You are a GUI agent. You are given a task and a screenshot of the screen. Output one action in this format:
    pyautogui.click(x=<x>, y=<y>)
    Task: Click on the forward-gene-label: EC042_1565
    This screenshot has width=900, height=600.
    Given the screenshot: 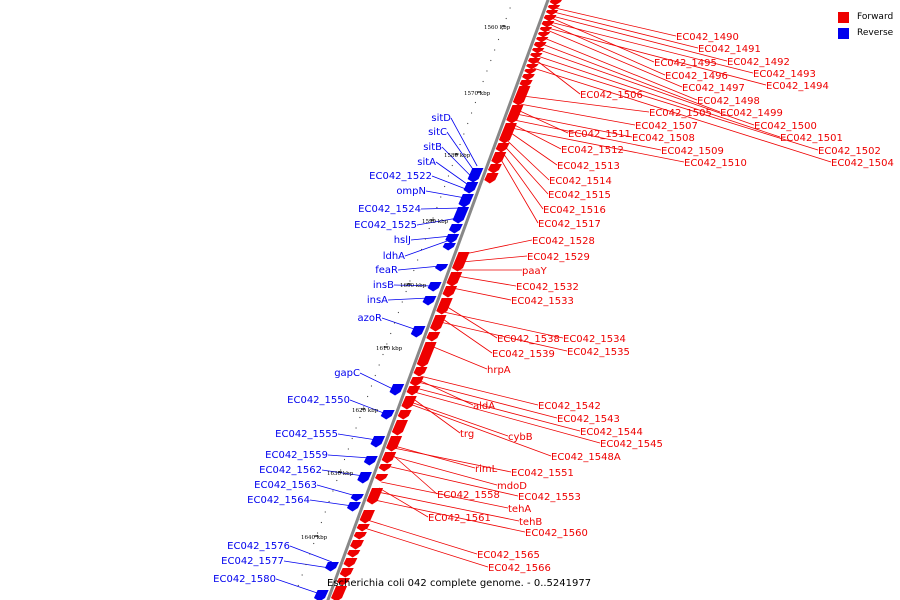 What is the action you would take?
    pyautogui.click(x=508, y=555)
    